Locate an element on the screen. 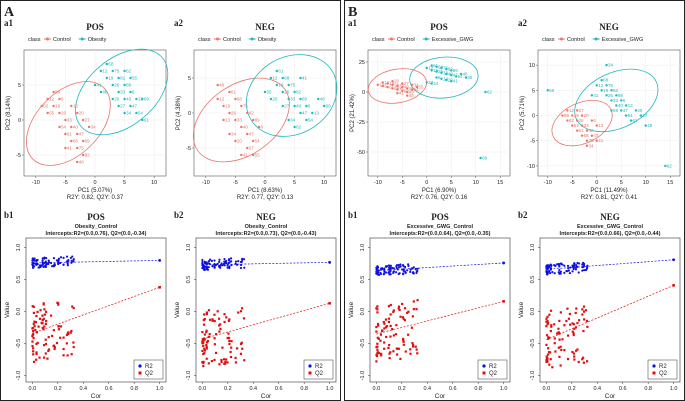 This screenshot has height=401, width=685. point-id: 89 is located at coordinates (412, 92).